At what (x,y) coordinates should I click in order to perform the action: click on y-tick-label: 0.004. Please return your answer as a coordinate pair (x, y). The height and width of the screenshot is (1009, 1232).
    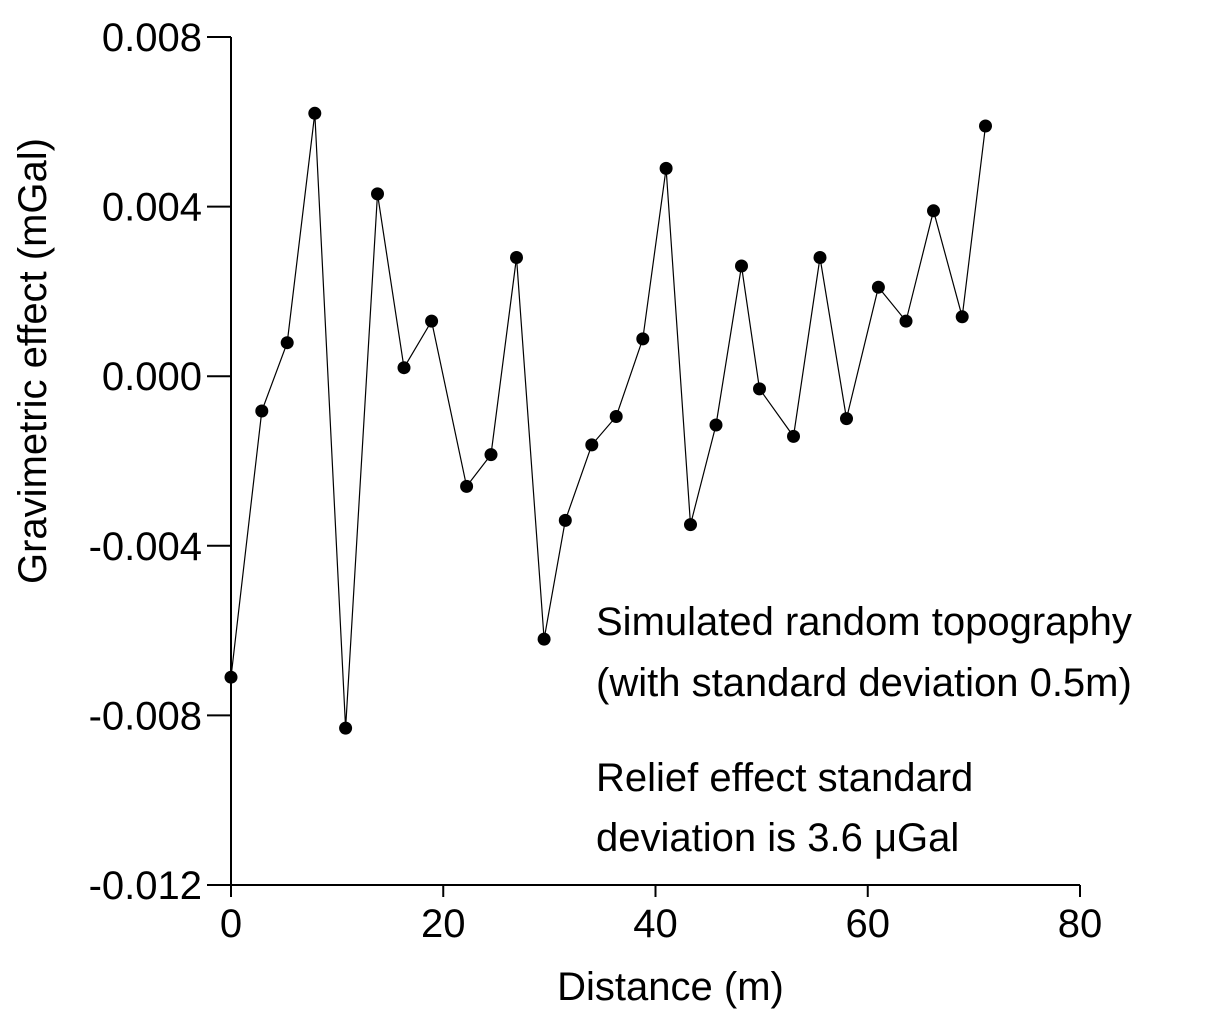
    Looking at the image, I should click on (152, 208).